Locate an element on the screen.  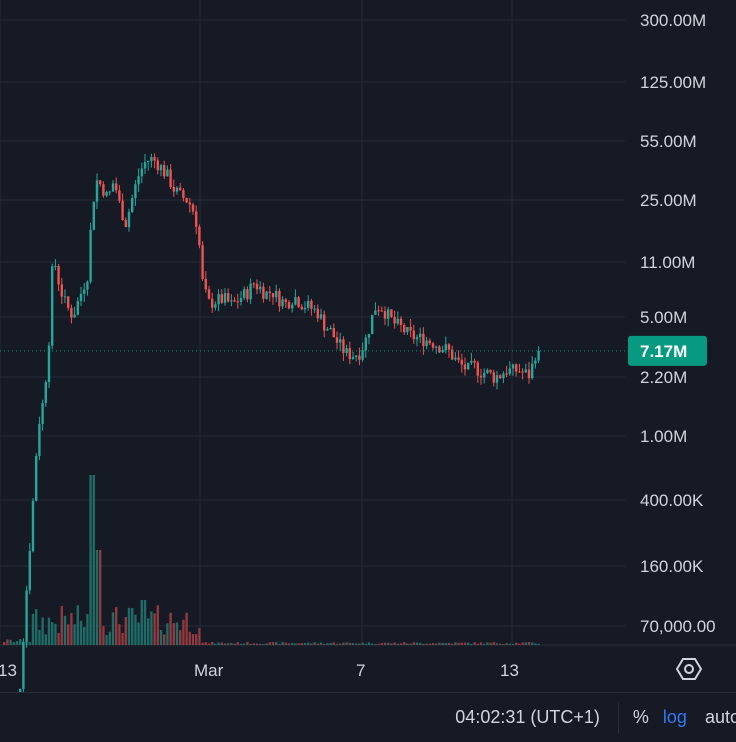
y-tick-label: 5.00M is located at coordinates (663, 317).